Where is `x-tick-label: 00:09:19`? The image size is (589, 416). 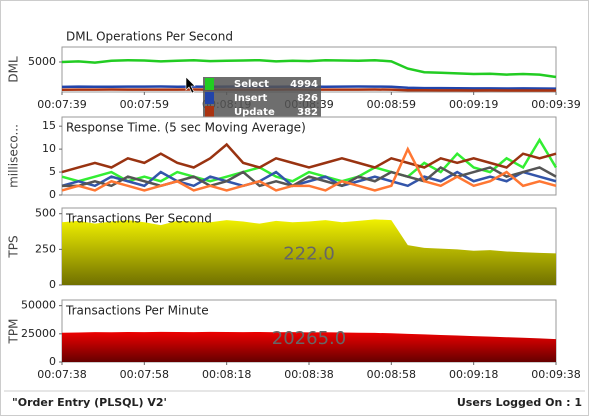 x-tick-label: 00:09:19 is located at coordinates (473, 104).